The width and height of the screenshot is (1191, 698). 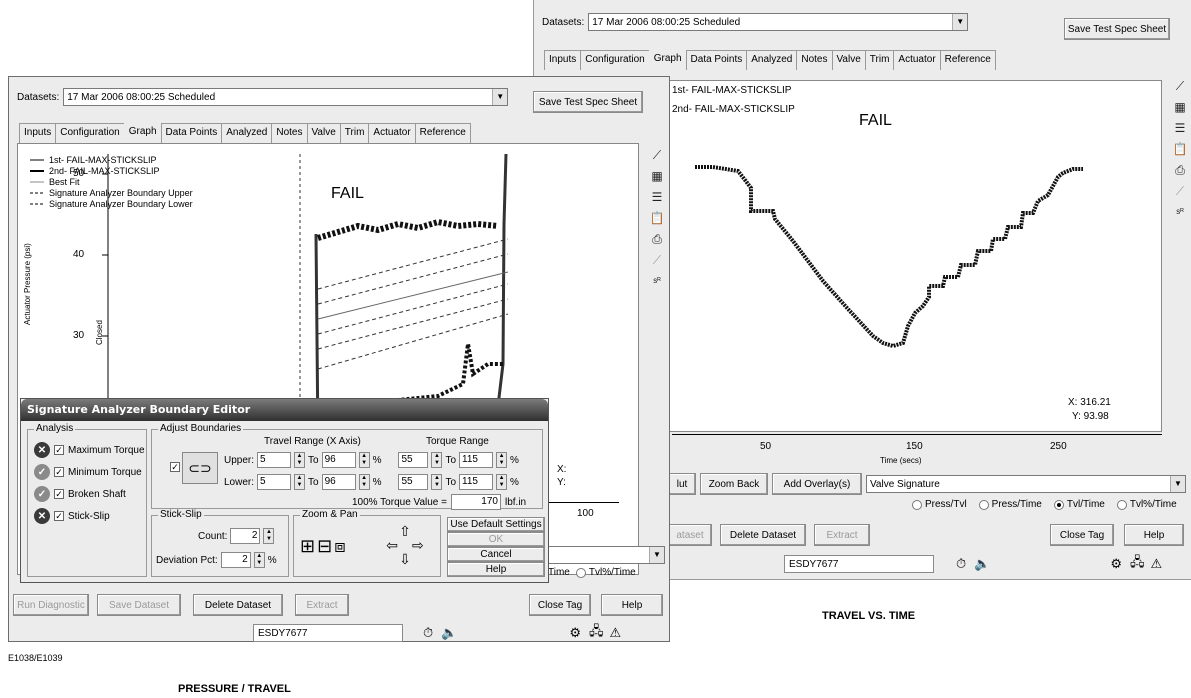 I want to click on pan-up-icon: ⇧, so click(x=405, y=531).